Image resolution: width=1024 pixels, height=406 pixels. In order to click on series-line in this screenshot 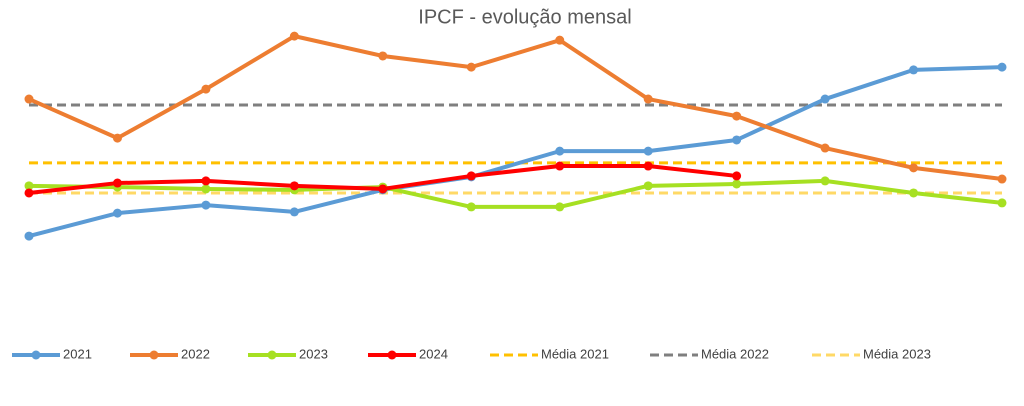, I will do `click(515, 193)`.